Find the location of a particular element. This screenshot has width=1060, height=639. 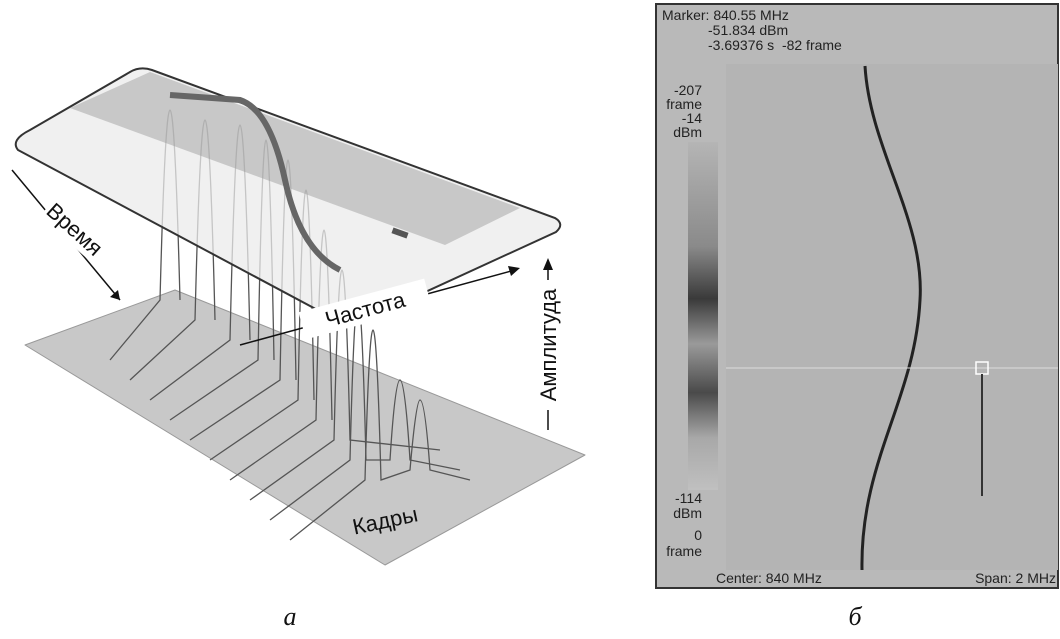

scale-bottom-level: -114 is located at coordinates (688, 498).